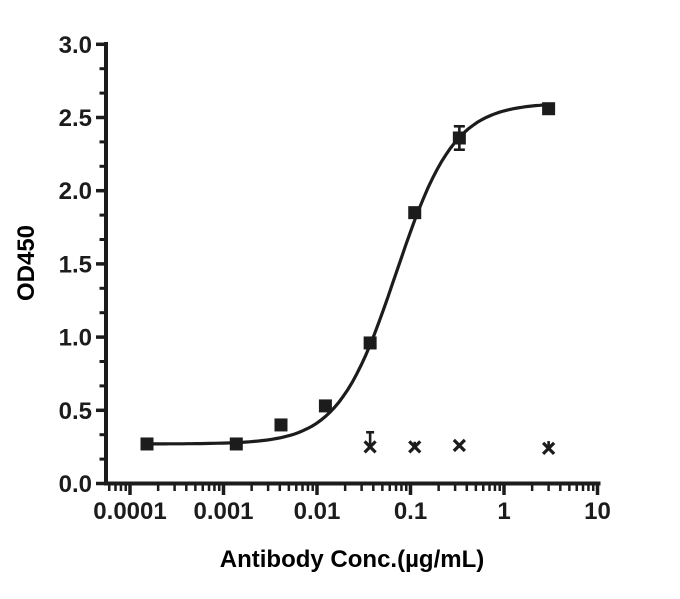 This screenshot has width=680, height=599. What do you see at coordinates (75, 338) in the screenshot?
I see `y-tick-label: 1.0` at bounding box center [75, 338].